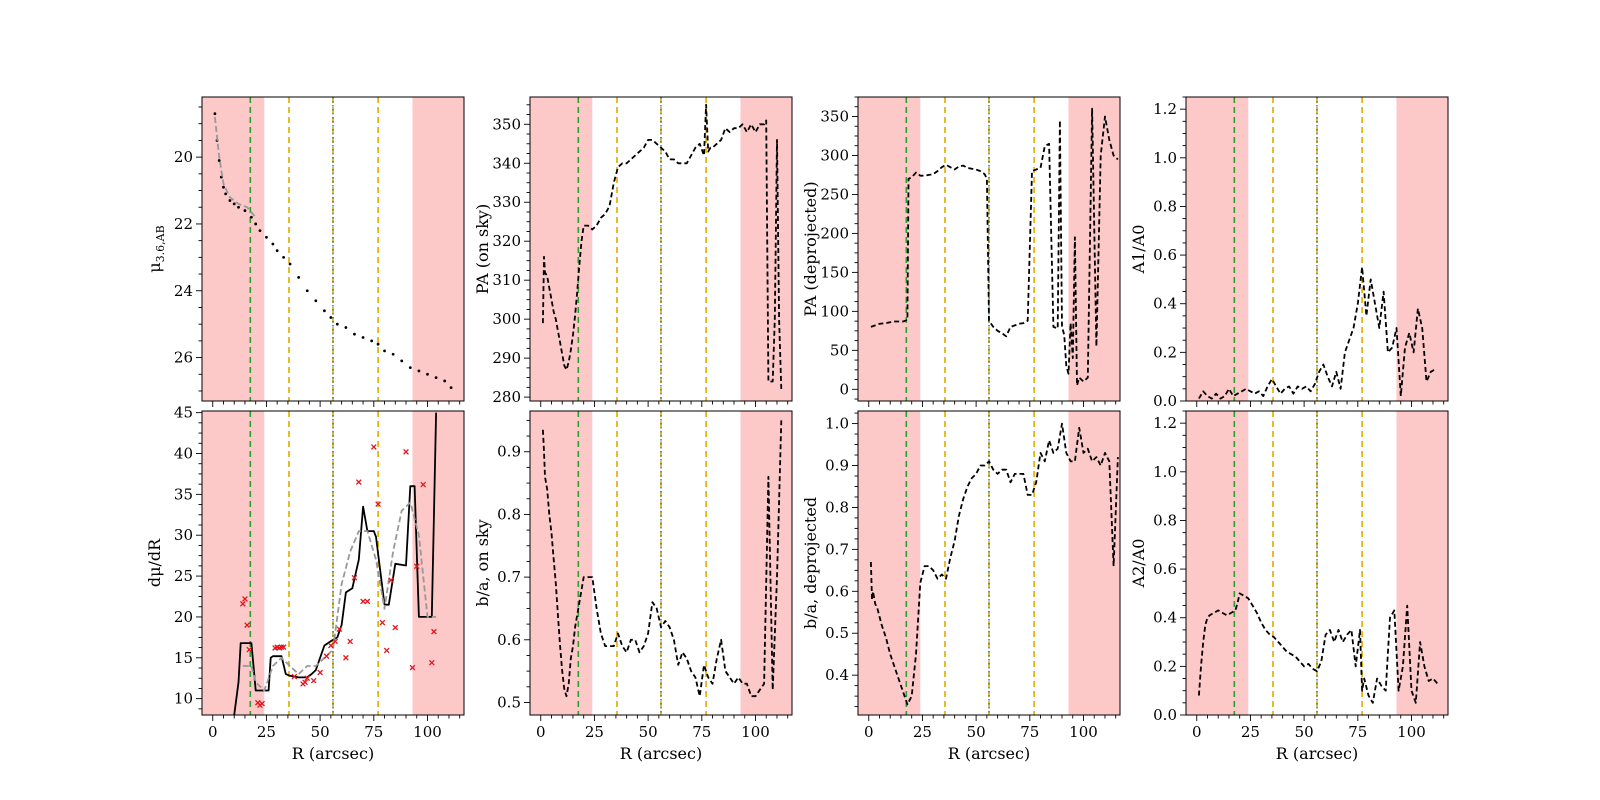 Image resolution: width=1600 pixels, height=800 pixels. Describe the element at coordinates (844, 389) in the screenshot. I see `y-tick-label: 0` at that location.